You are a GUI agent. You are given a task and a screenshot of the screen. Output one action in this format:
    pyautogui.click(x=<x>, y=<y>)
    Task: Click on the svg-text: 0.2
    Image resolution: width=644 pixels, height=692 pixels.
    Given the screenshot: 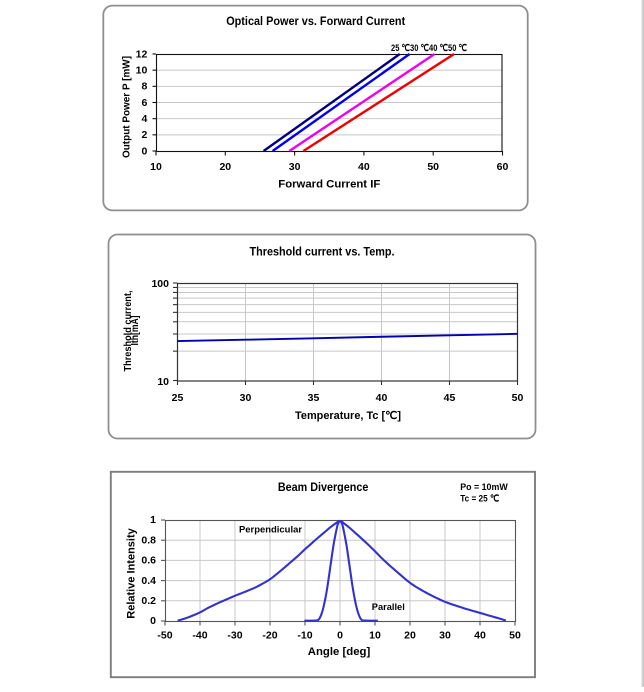 What is the action you would take?
    pyautogui.click(x=148, y=601)
    